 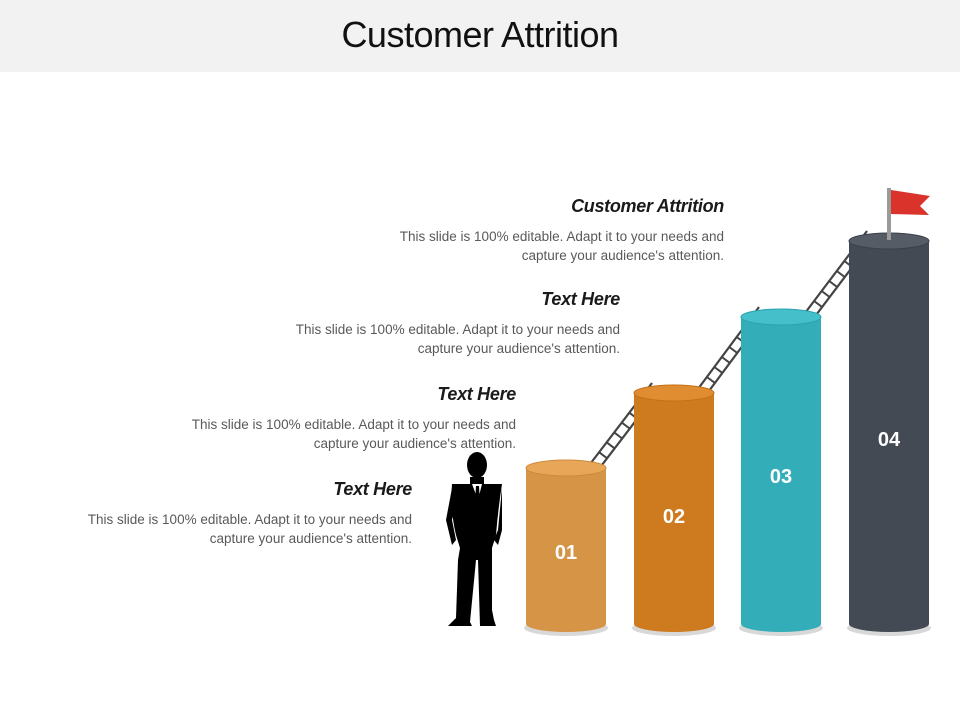 I want to click on step-number-label: 04, so click(x=889, y=440).